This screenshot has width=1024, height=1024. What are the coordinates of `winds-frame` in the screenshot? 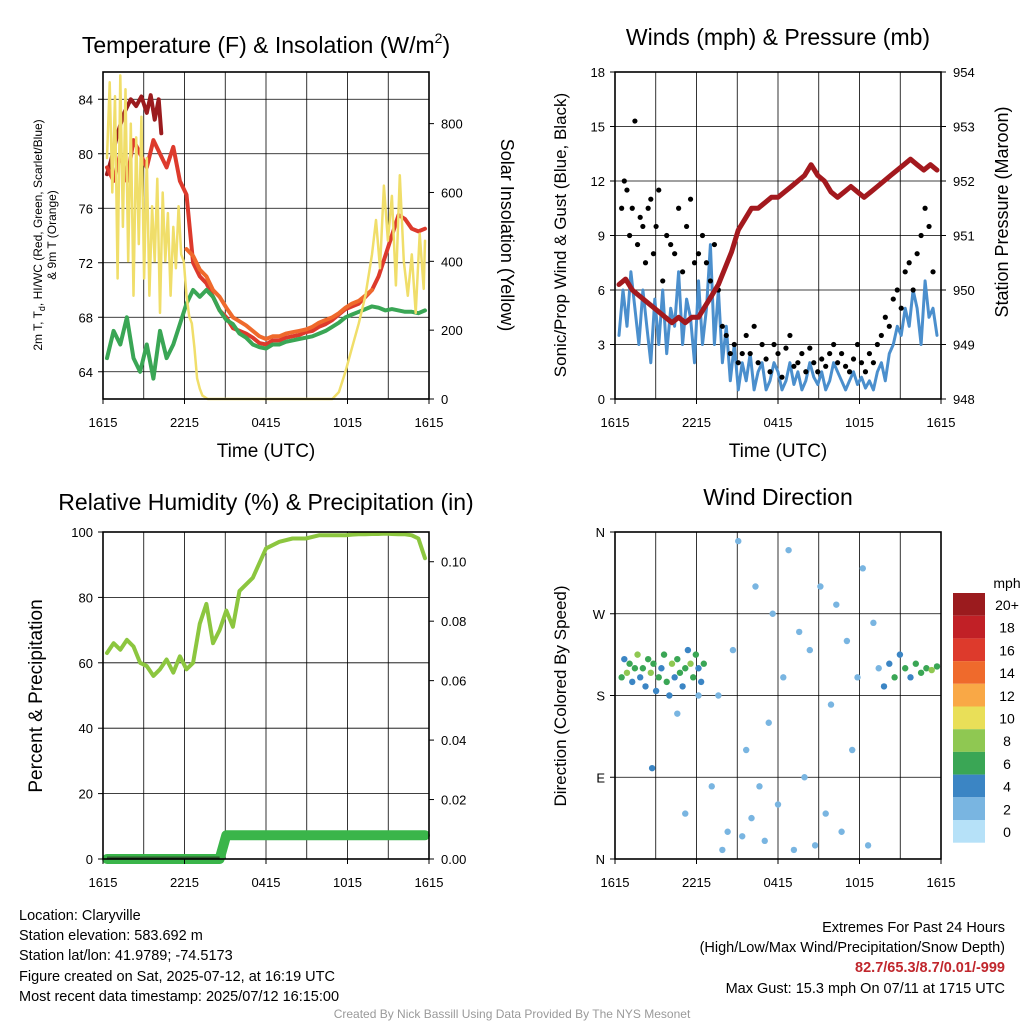 It's located at (778, 235).